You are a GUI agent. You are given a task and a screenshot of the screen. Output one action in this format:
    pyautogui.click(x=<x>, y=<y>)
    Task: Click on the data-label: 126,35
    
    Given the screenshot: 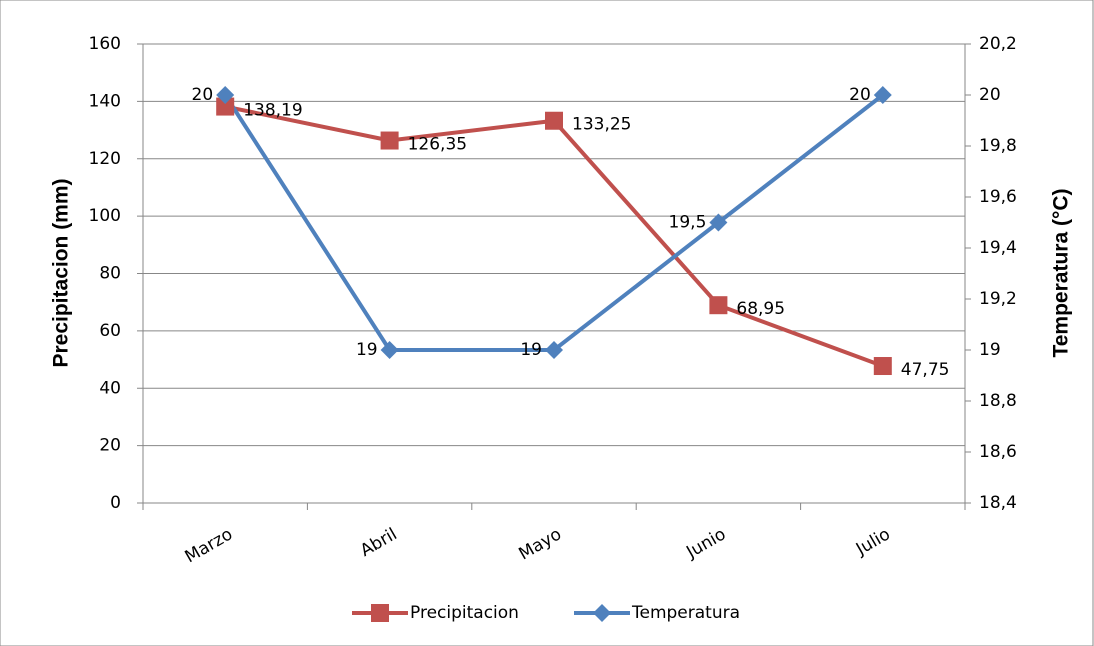 What is the action you would take?
    pyautogui.click(x=437, y=145)
    